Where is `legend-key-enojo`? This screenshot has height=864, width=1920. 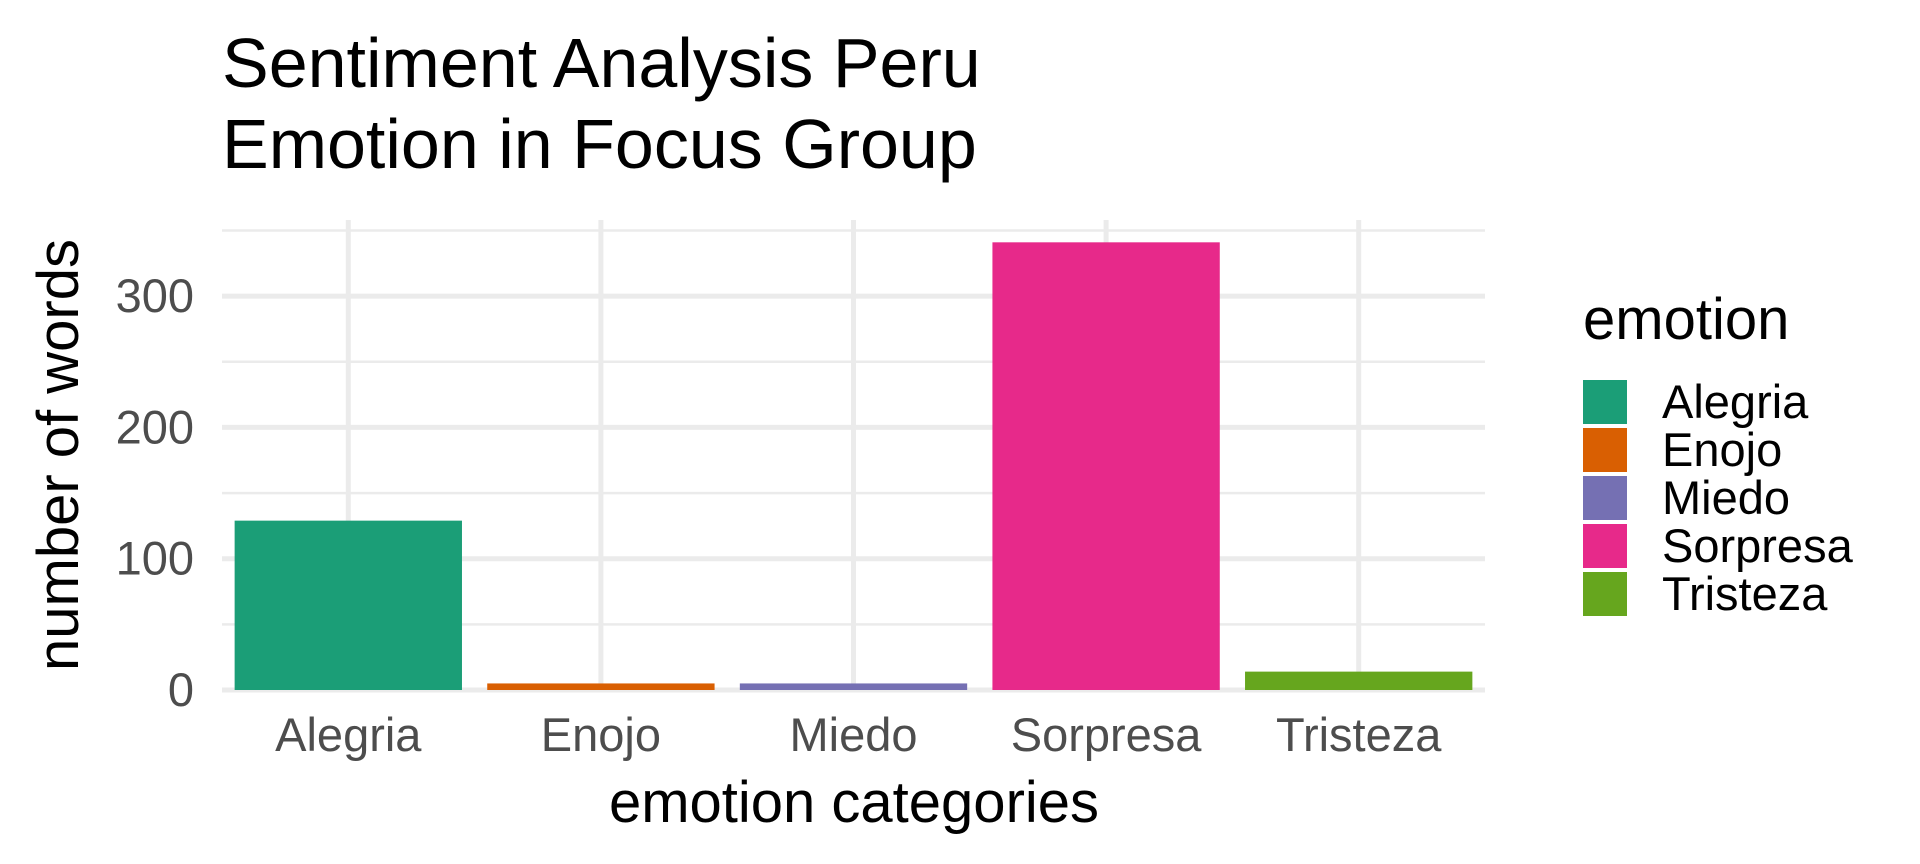 legend-key-enojo is located at coordinates (1605, 450).